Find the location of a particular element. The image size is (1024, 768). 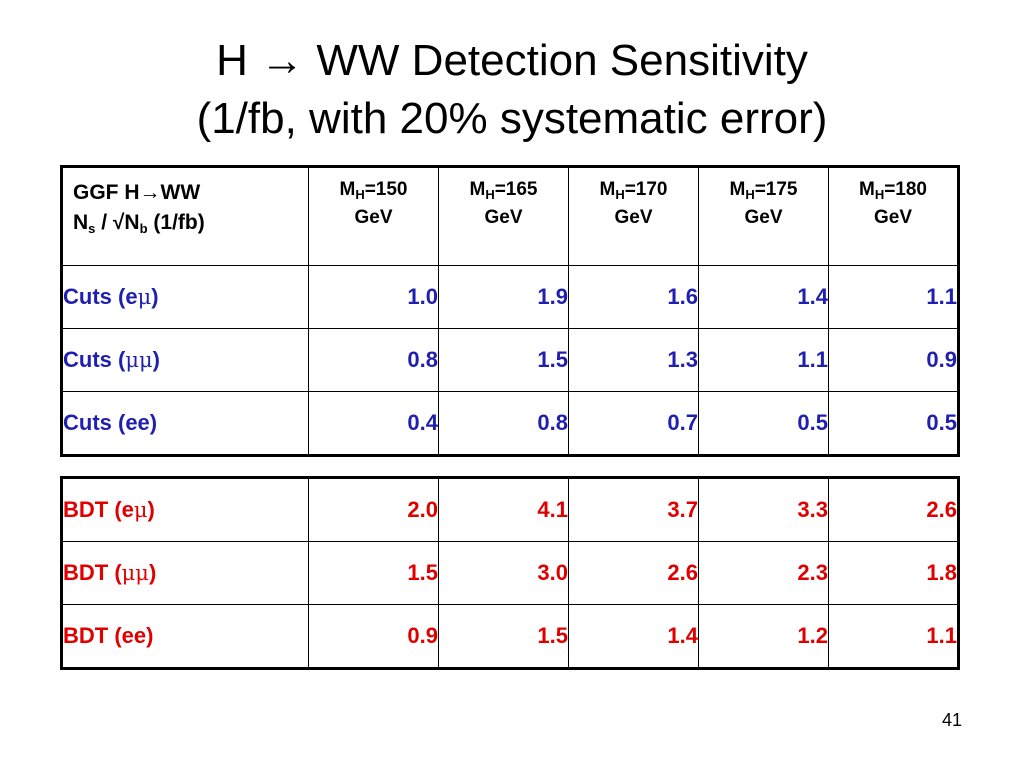

mass-value: =170 is located at coordinates (646, 189).